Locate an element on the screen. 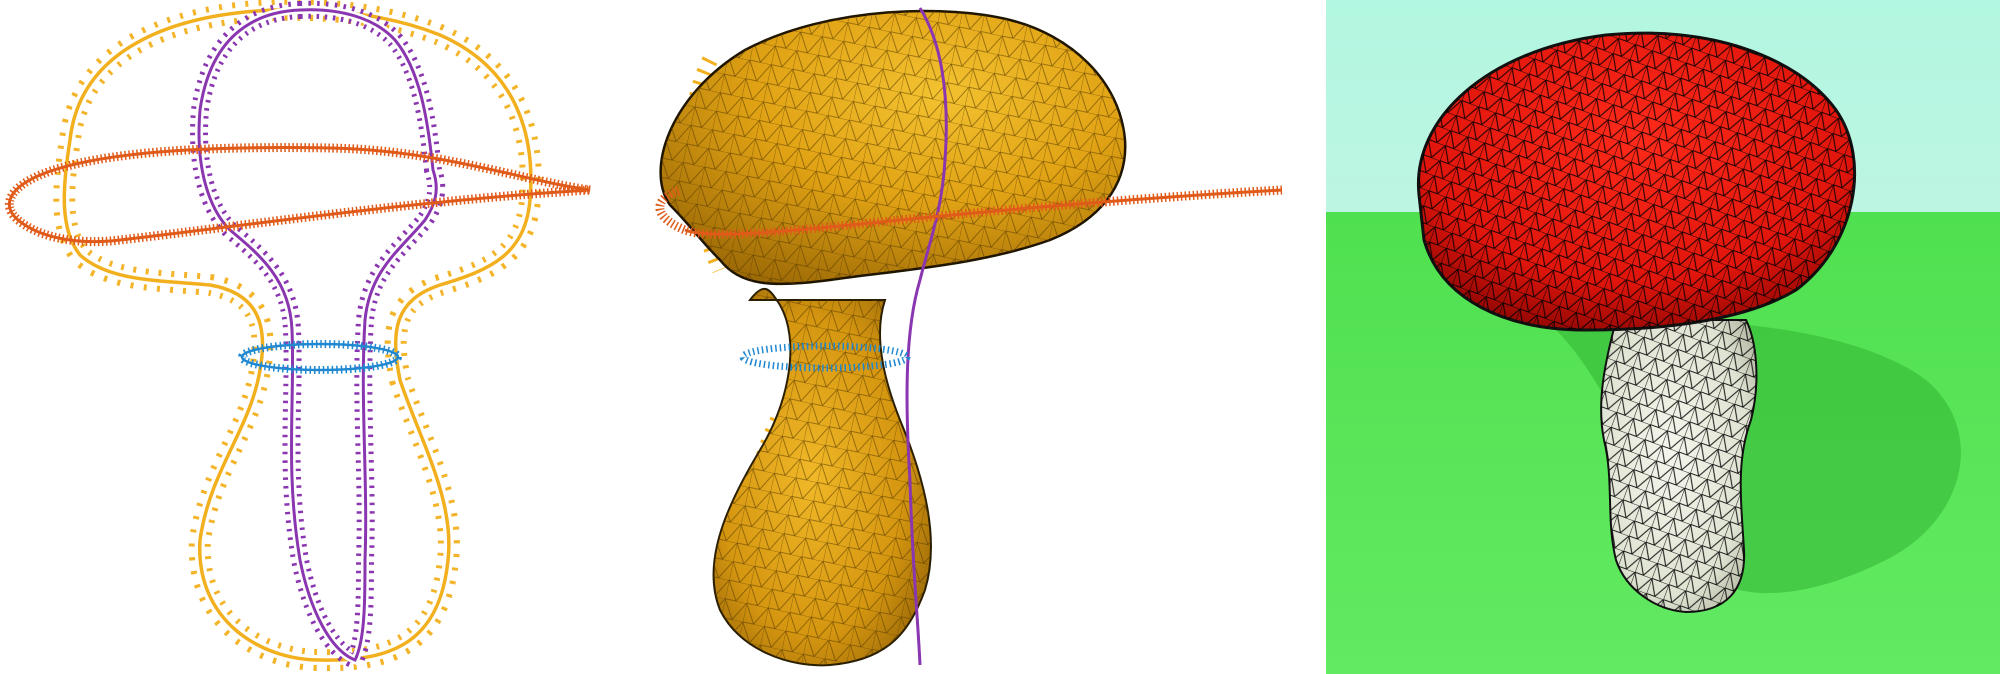 Image resolution: width=2000 pixels, height=674 pixels. cap-rim-normals is located at coordinates (297, 195).